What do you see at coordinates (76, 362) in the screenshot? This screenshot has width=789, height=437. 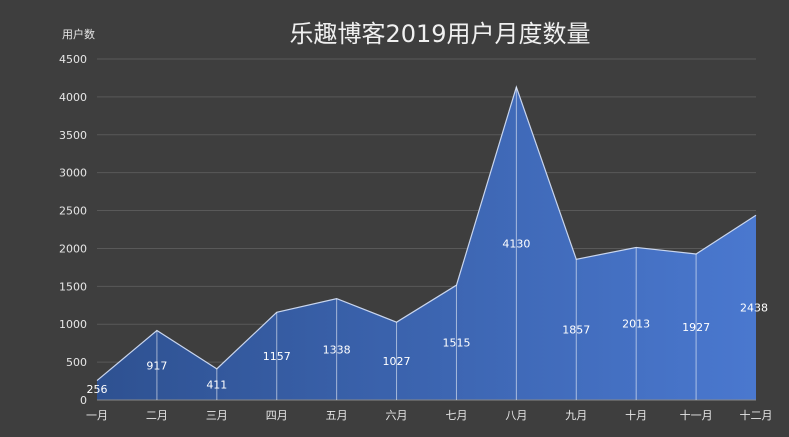 I see `y-tick-label: 500` at bounding box center [76, 362].